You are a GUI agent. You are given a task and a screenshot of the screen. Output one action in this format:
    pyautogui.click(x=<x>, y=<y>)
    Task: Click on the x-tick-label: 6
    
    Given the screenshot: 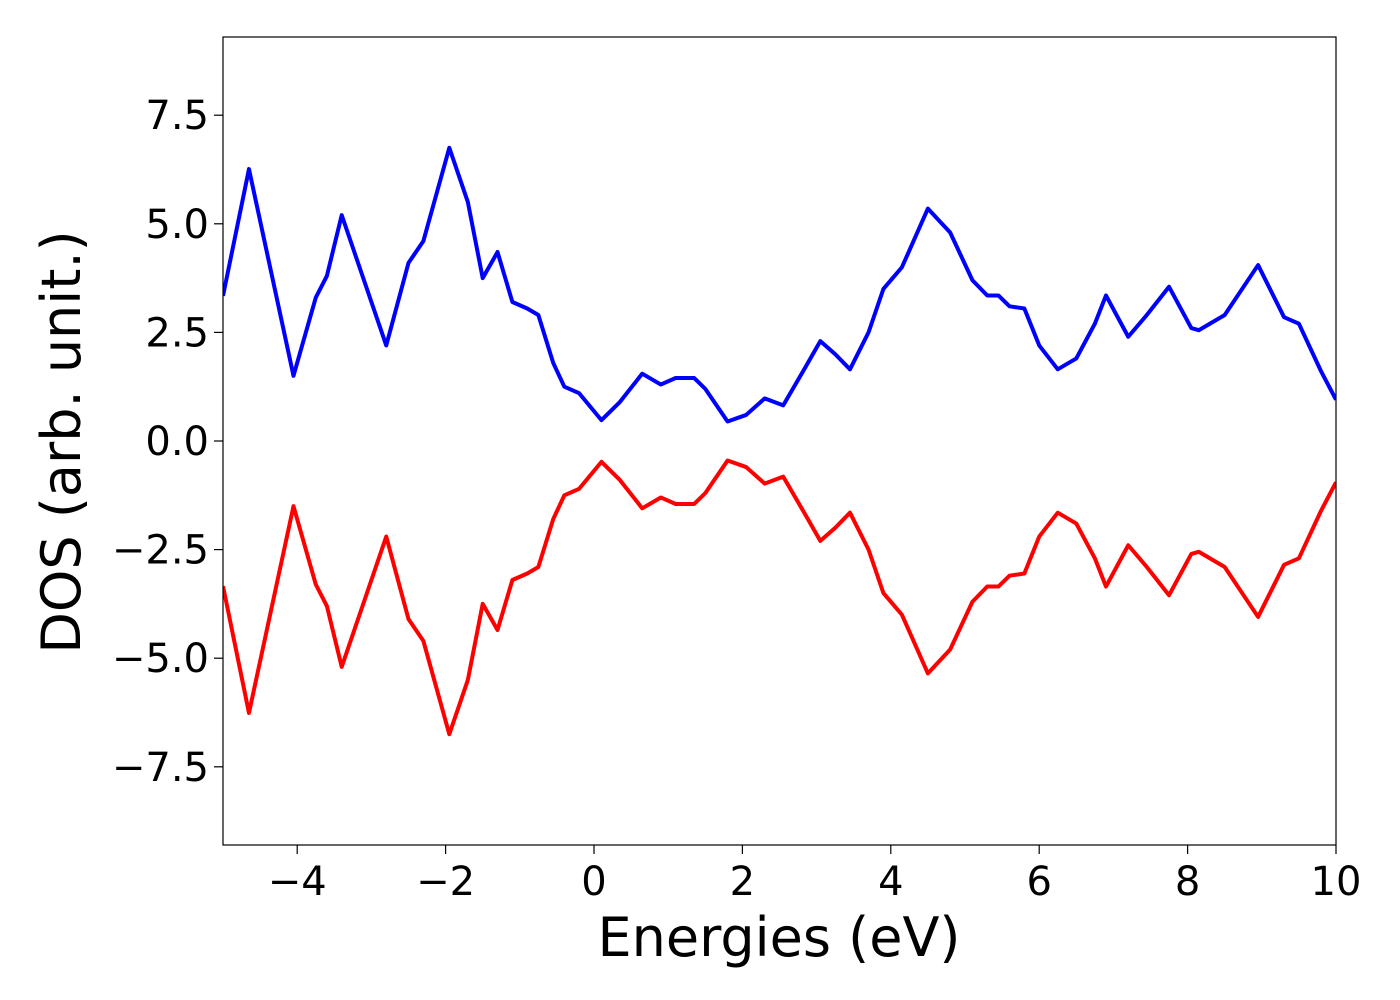 What is the action you would take?
    pyautogui.click(x=1038, y=882)
    